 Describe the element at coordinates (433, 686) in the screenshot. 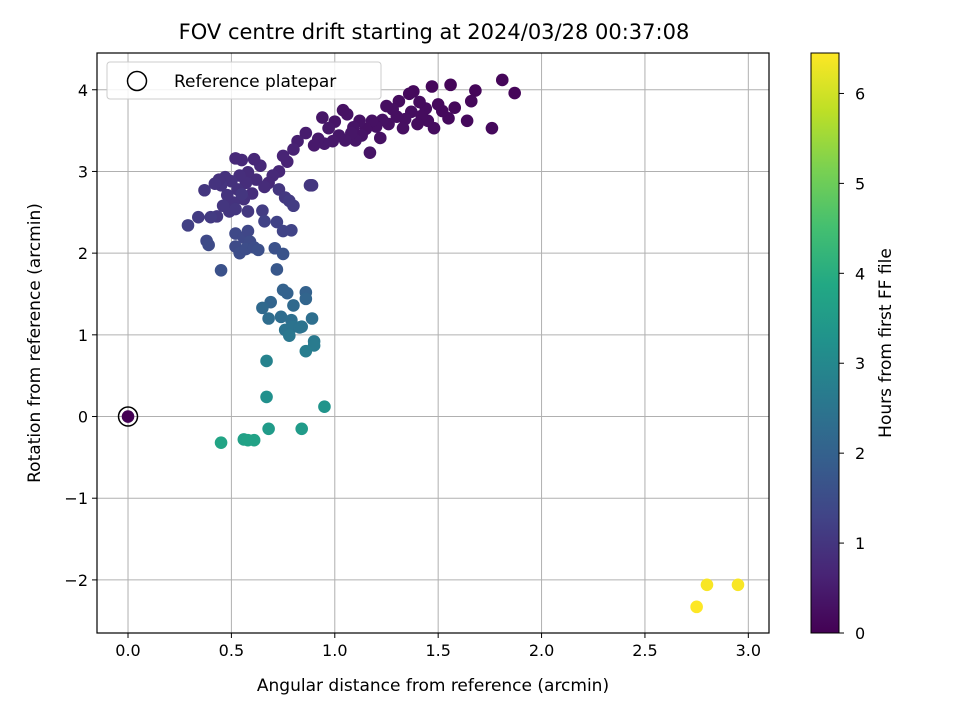

I see `x-axis-label: Angular distance from reference (arcmin)` at that location.